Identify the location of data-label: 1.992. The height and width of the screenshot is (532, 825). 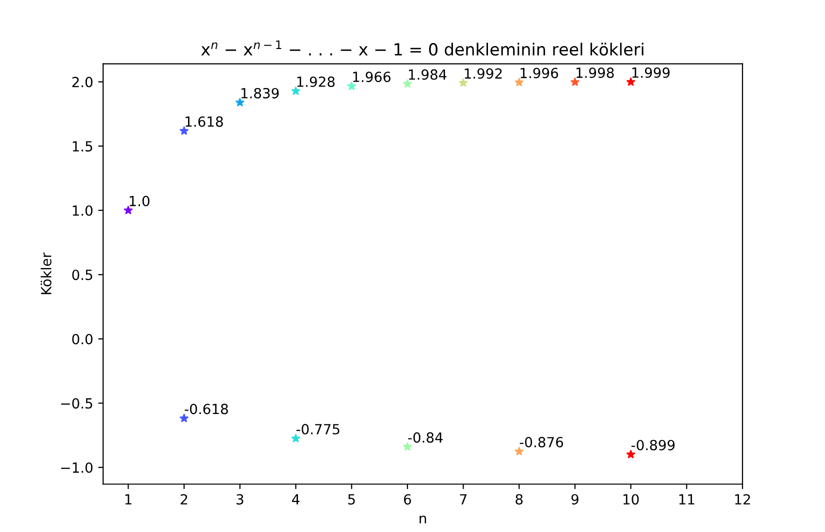
(483, 73).